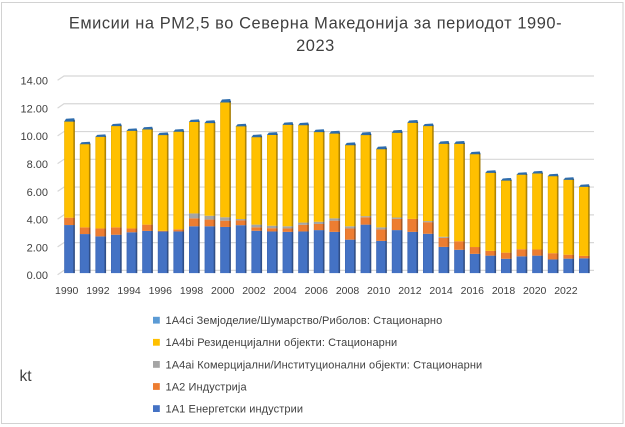 The image size is (625, 427). Describe the element at coordinates (315, 46) in the screenshot. I see `svg-text: 2023` at that location.